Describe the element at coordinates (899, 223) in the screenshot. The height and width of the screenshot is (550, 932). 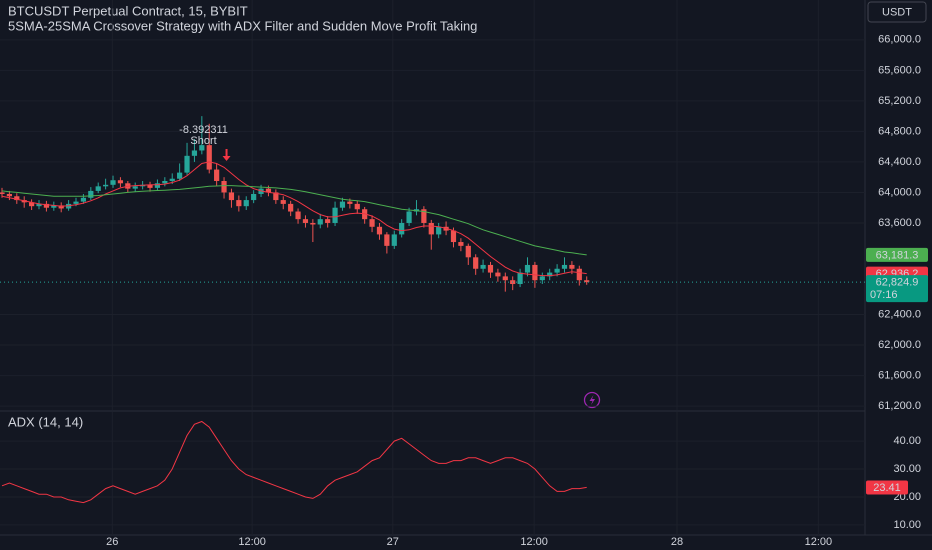
I see `y-tick-label: 63,600.0` at that location.